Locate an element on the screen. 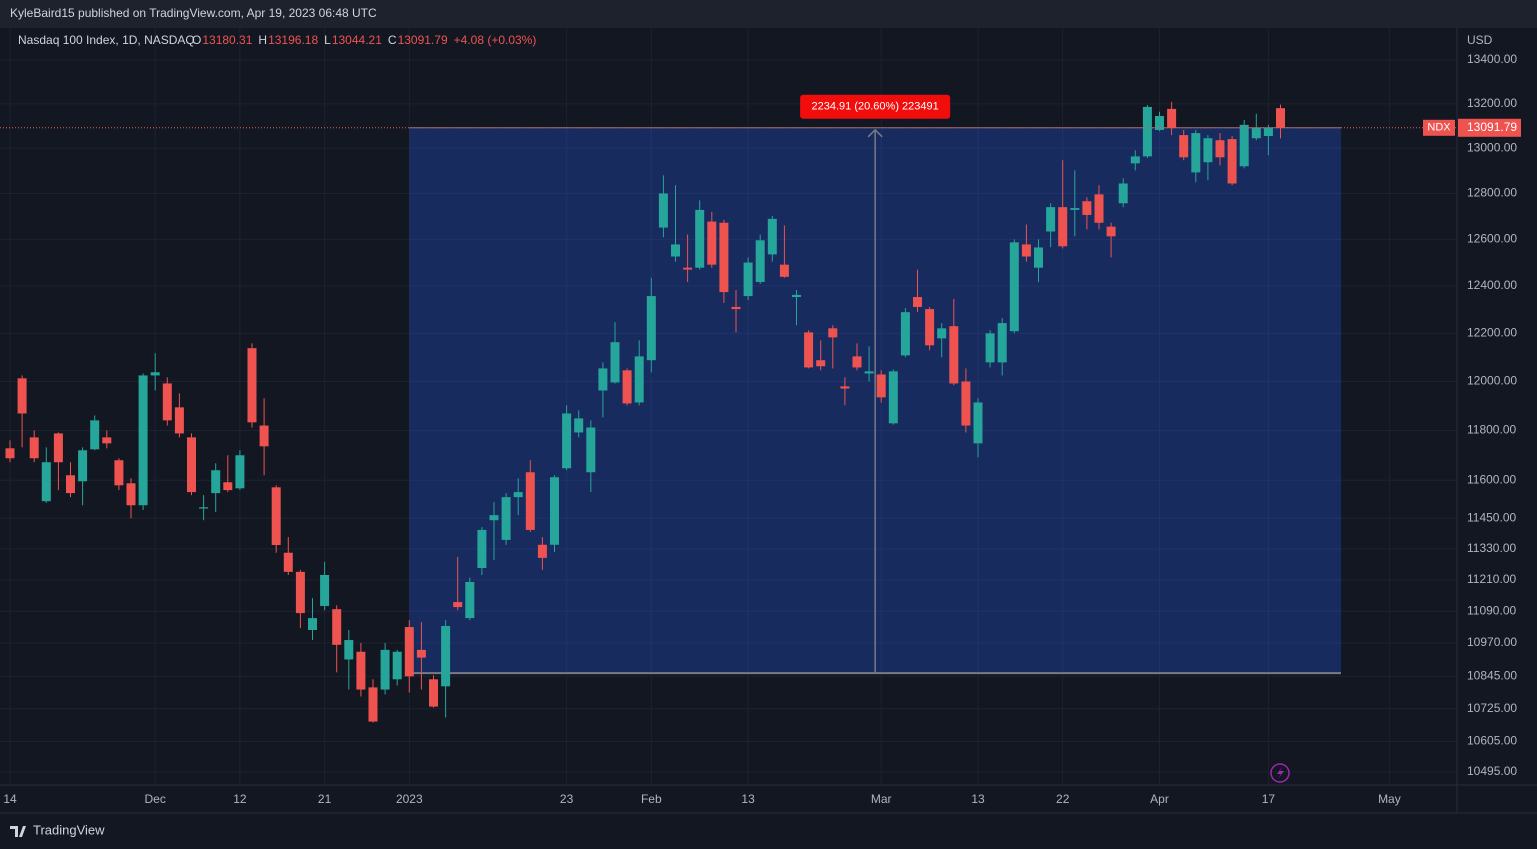 The image size is (1537, 849). chart-title: Nasdaq 100 Index, 1D, NASDAQ is located at coordinates (106, 40).